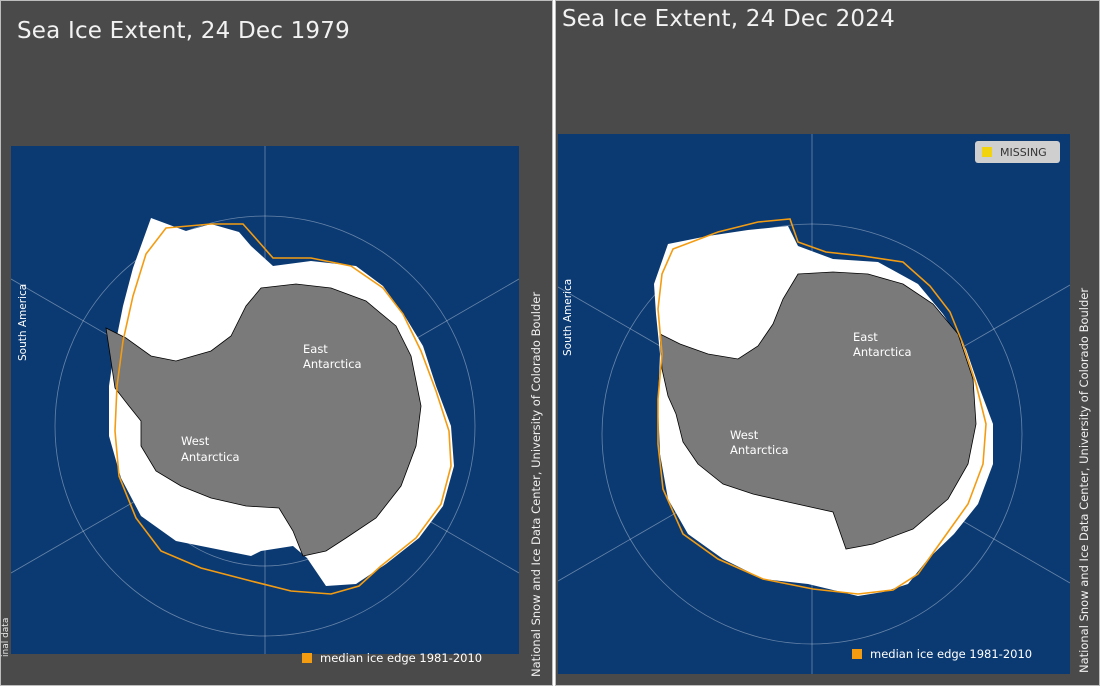  What do you see at coordinates (728, 19) in the screenshot?
I see `panel-title: Sea Ice Extent, 24 Dec 2024` at bounding box center [728, 19].